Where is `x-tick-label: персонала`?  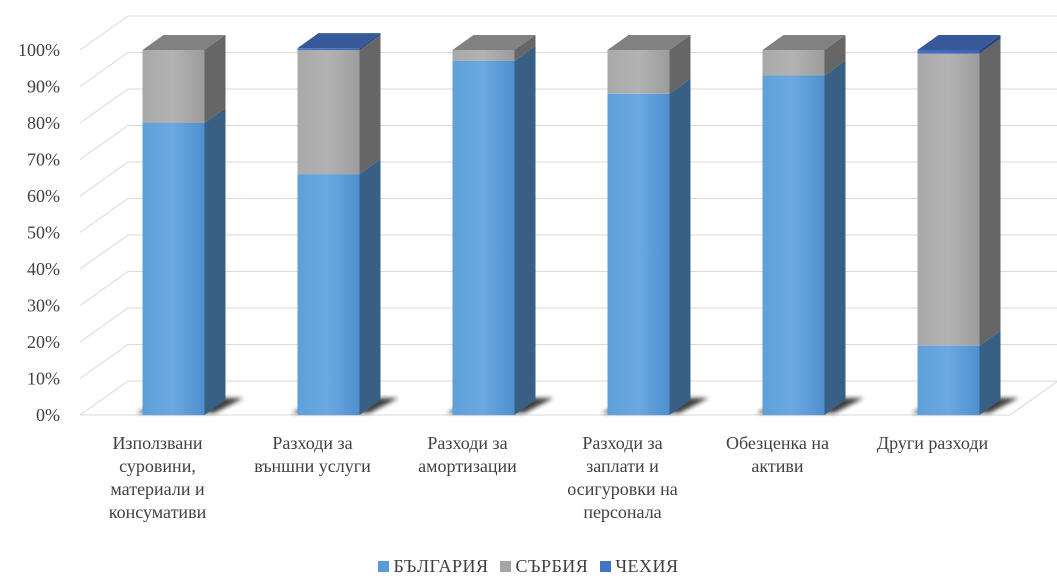 x-tick-label: персонала is located at coordinates (622, 512).